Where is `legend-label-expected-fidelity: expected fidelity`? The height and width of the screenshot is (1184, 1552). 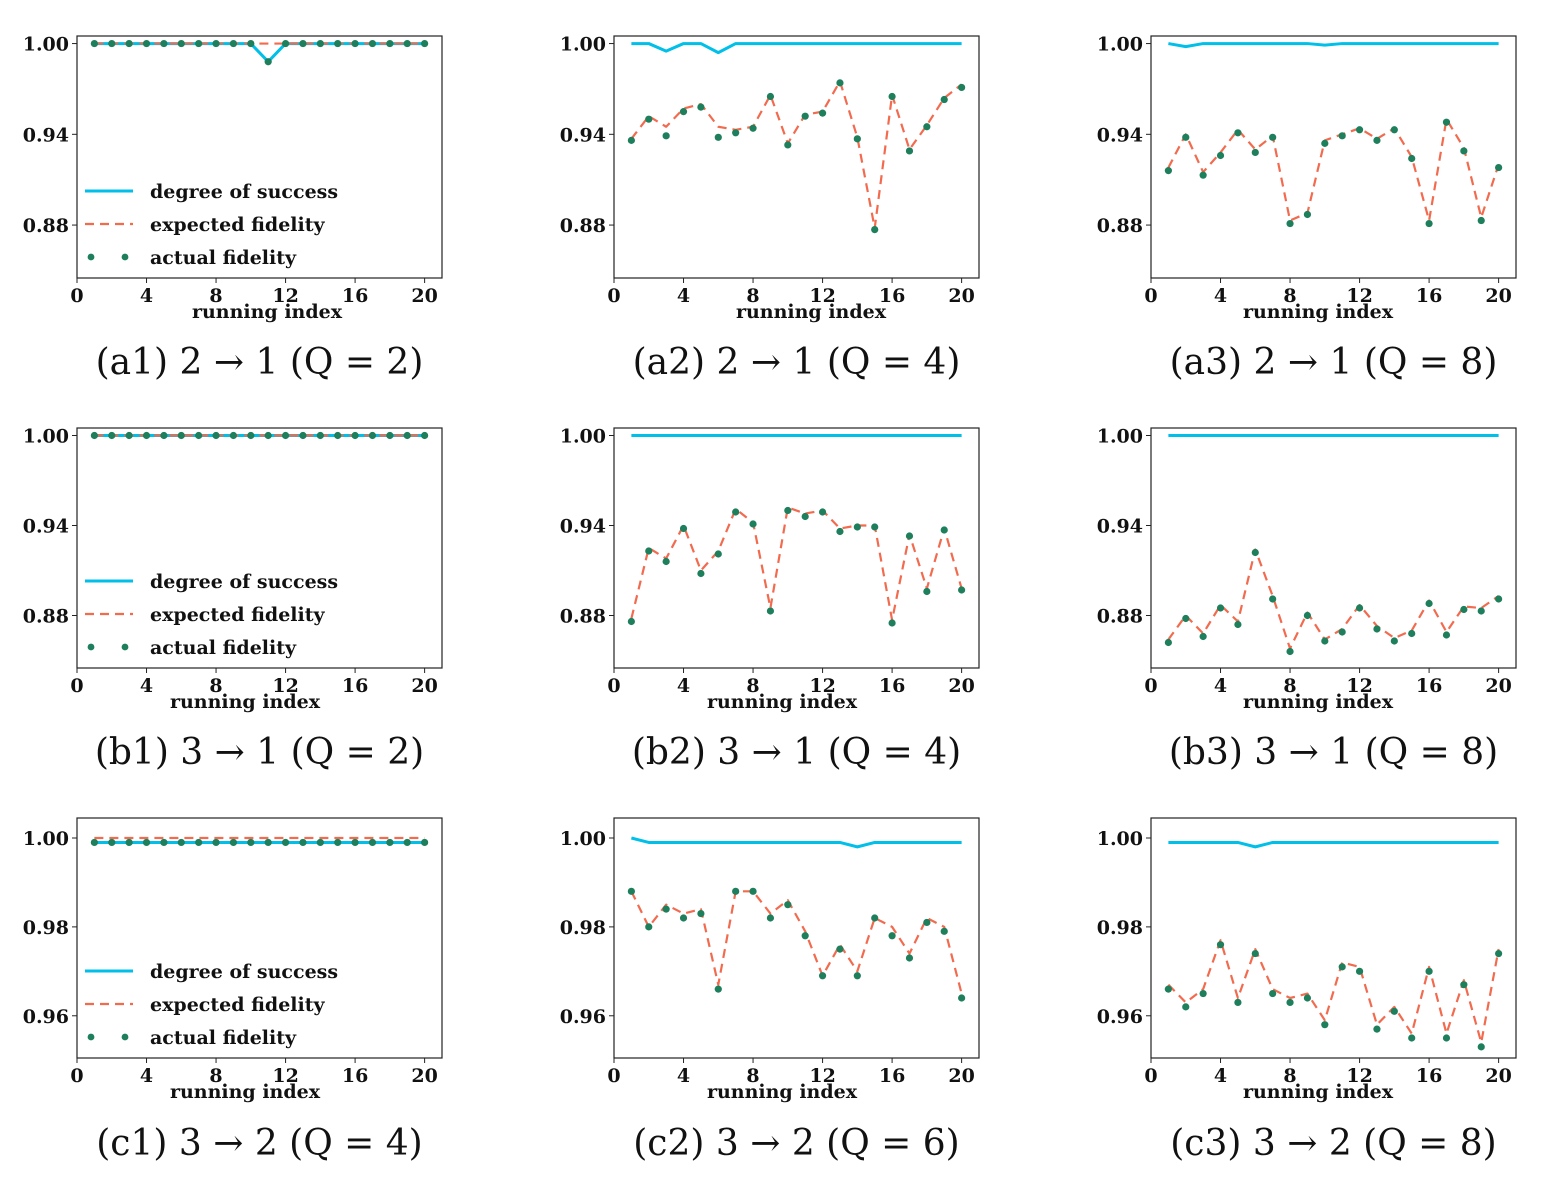
legend-label-expected-fidelity: expected fidelity is located at coordinates (238, 615).